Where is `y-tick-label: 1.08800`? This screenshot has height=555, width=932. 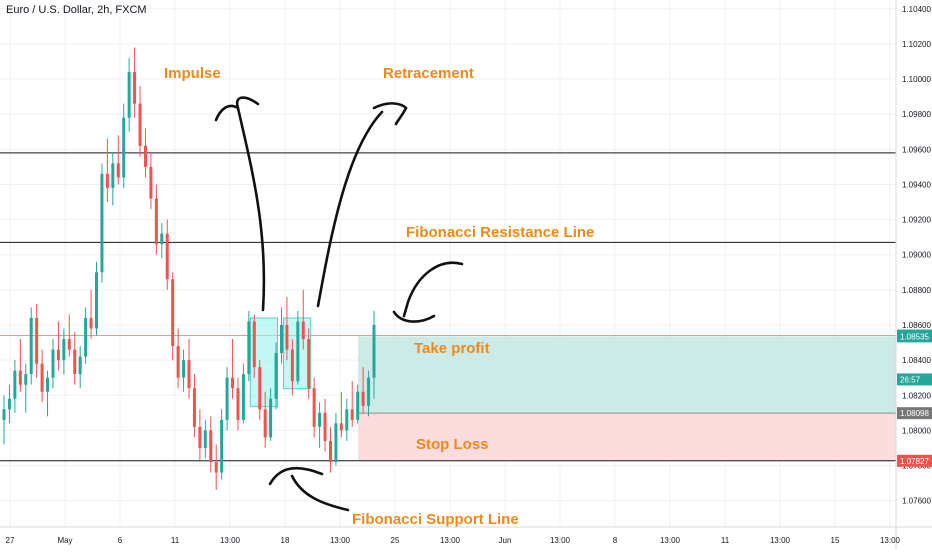
y-tick-label: 1.08800 is located at coordinates (916, 290).